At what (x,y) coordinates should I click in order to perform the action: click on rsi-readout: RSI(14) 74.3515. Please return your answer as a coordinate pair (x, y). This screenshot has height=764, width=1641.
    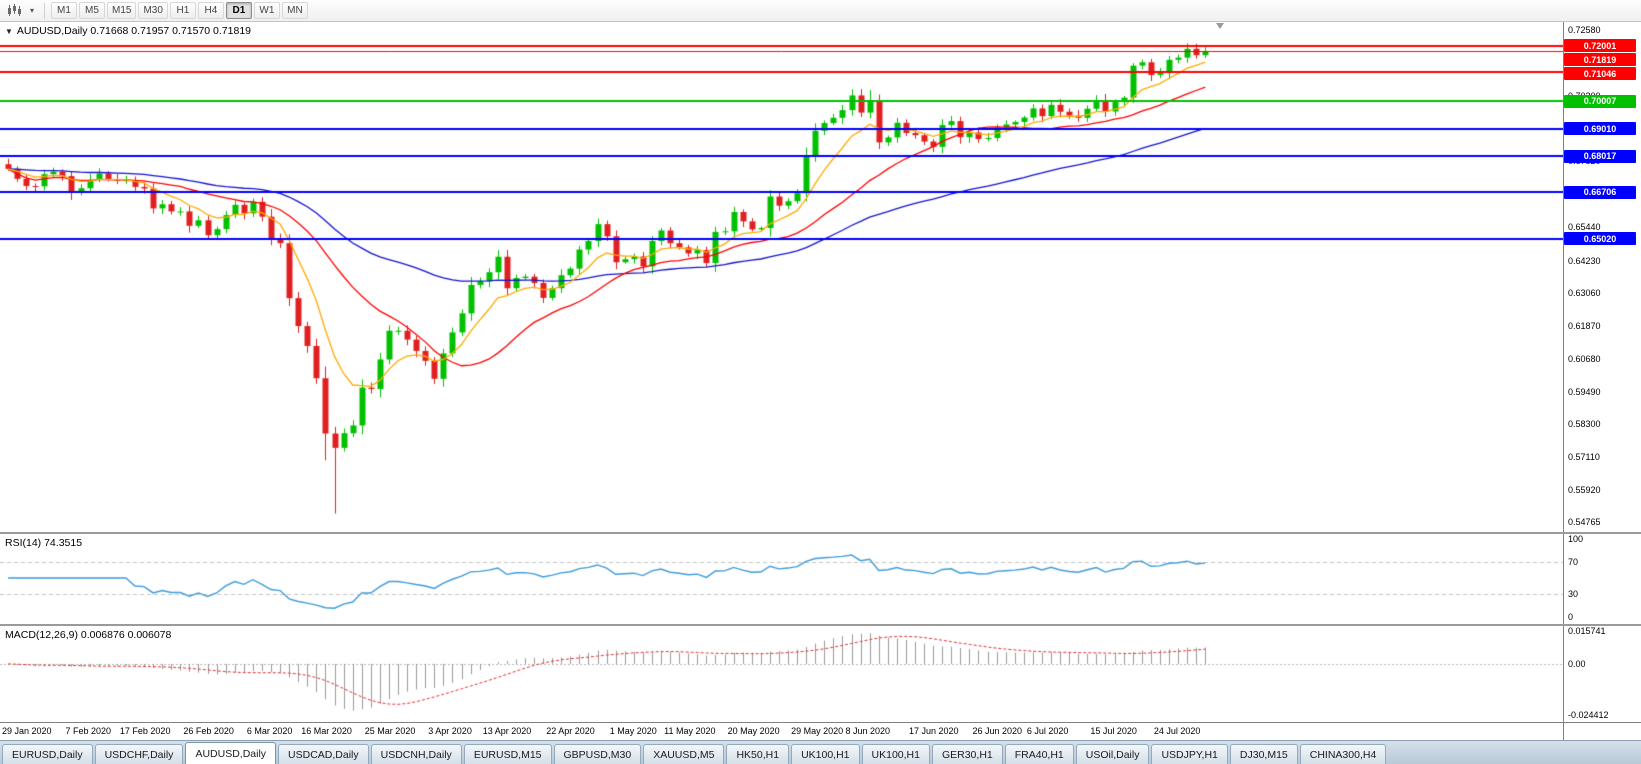
    Looking at the image, I should click on (44, 543).